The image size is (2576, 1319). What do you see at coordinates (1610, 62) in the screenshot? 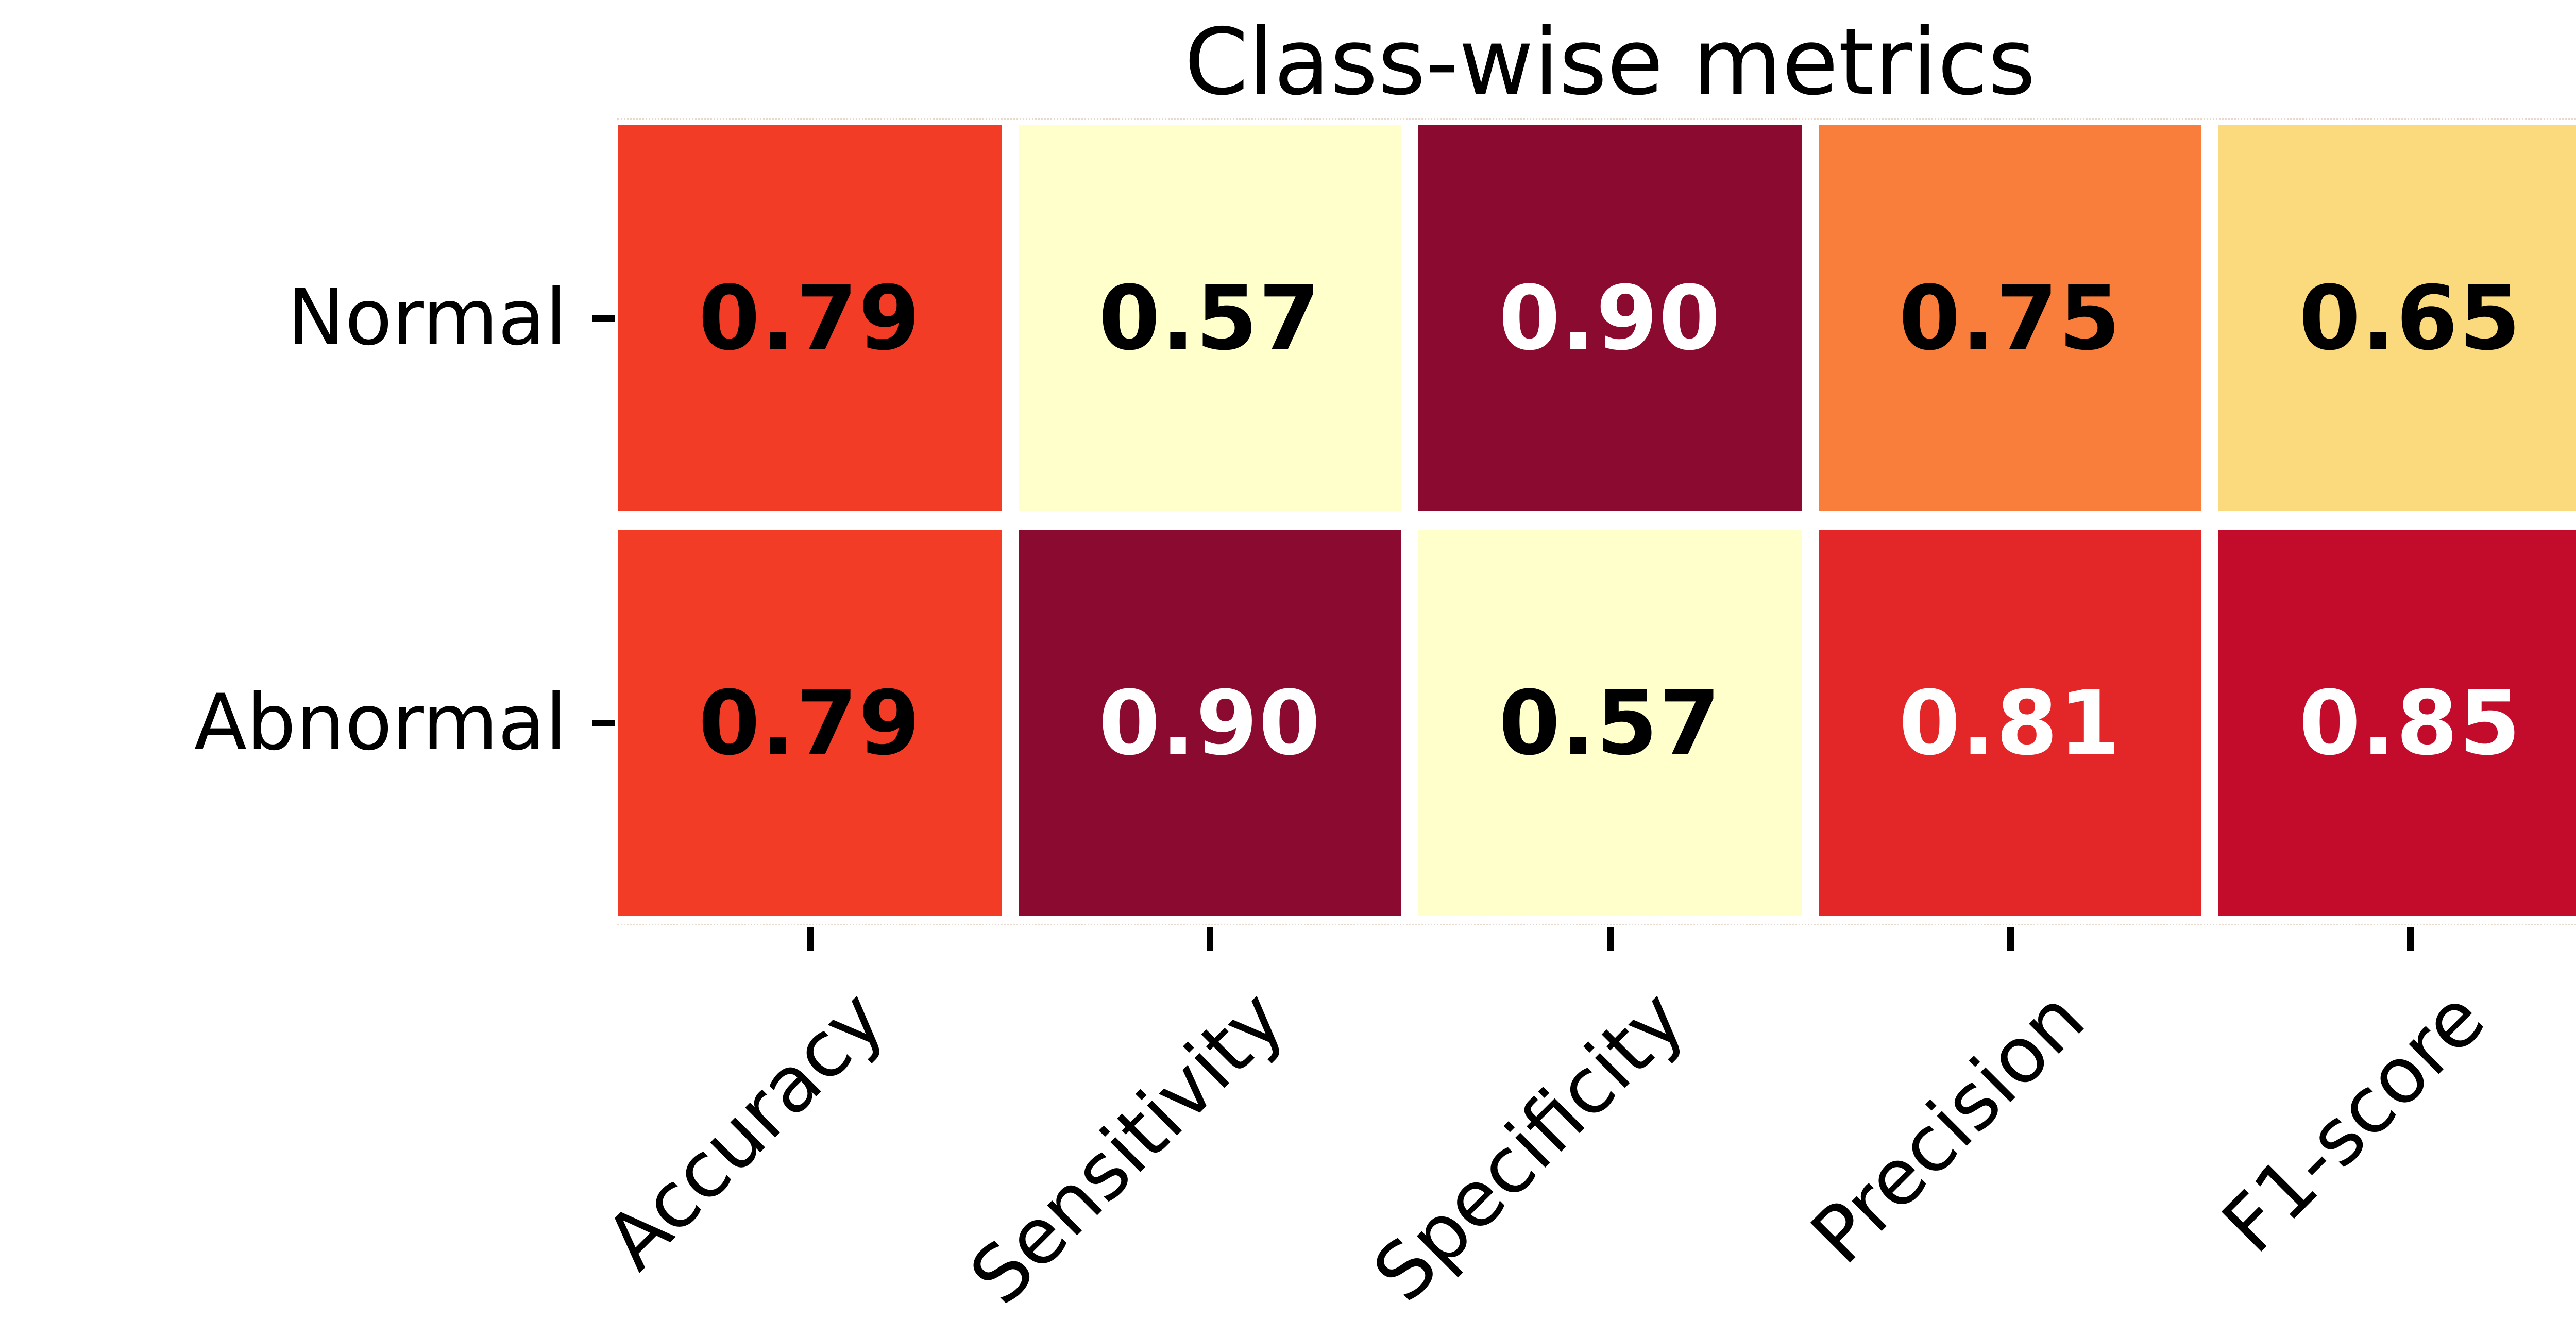
I see `chart-title: Class-wise metrics` at bounding box center [1610, 62].